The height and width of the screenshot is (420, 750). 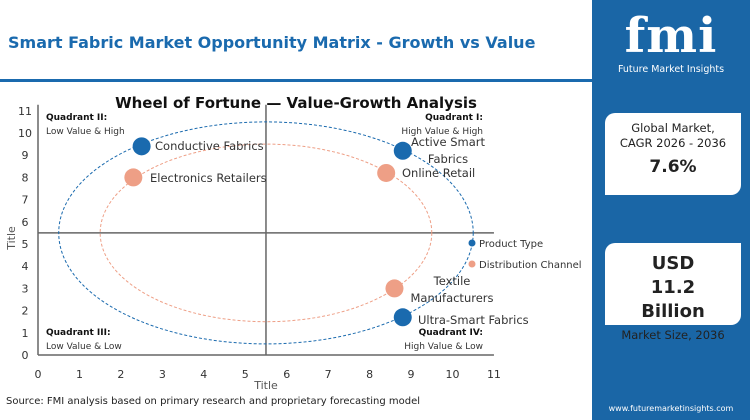 What do you see at coordinates (85, 132) in the screenshot?
I see `quadrant-subtitle: Low Value & High` at bounding box center [85, 132].